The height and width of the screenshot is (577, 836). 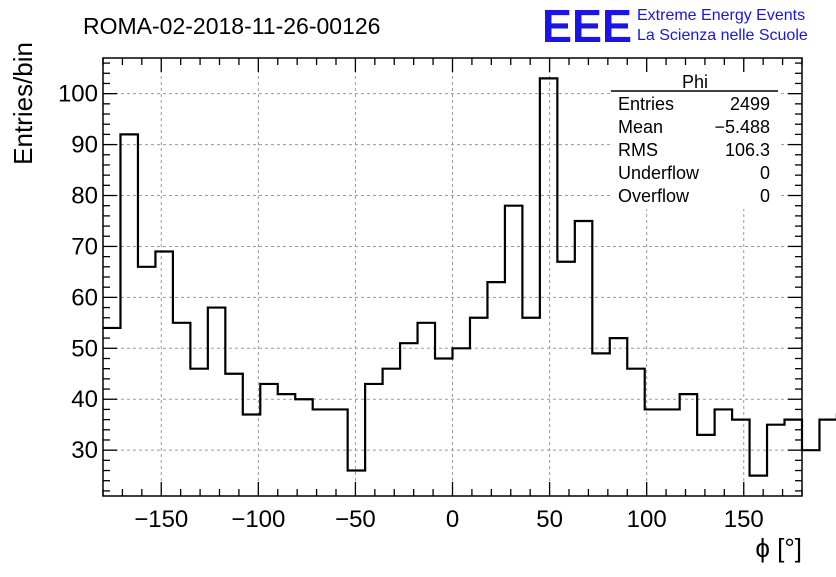 I want to click on eee-logo-line1: Extreme Energy Events, so click(x=721, y=15).